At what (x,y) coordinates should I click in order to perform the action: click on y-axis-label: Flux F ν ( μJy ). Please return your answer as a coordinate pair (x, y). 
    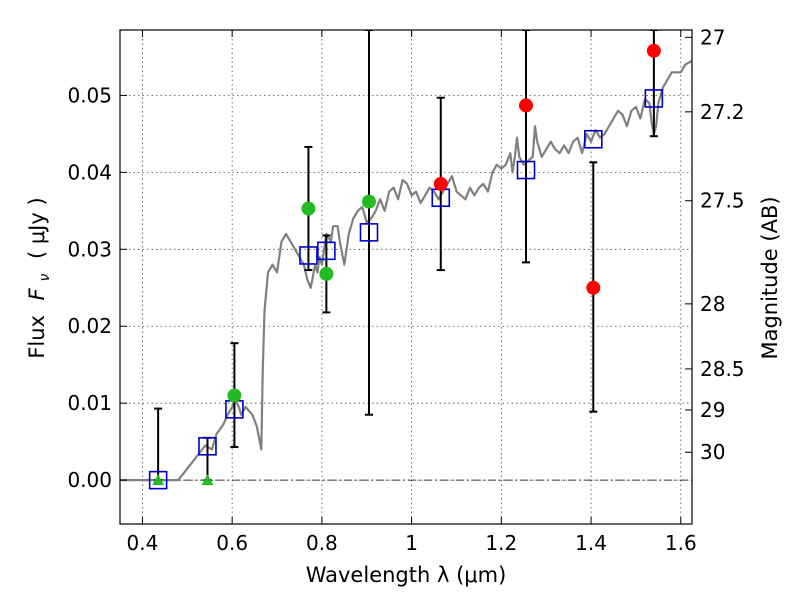
    Looking at the image, I should click on (39, 277).